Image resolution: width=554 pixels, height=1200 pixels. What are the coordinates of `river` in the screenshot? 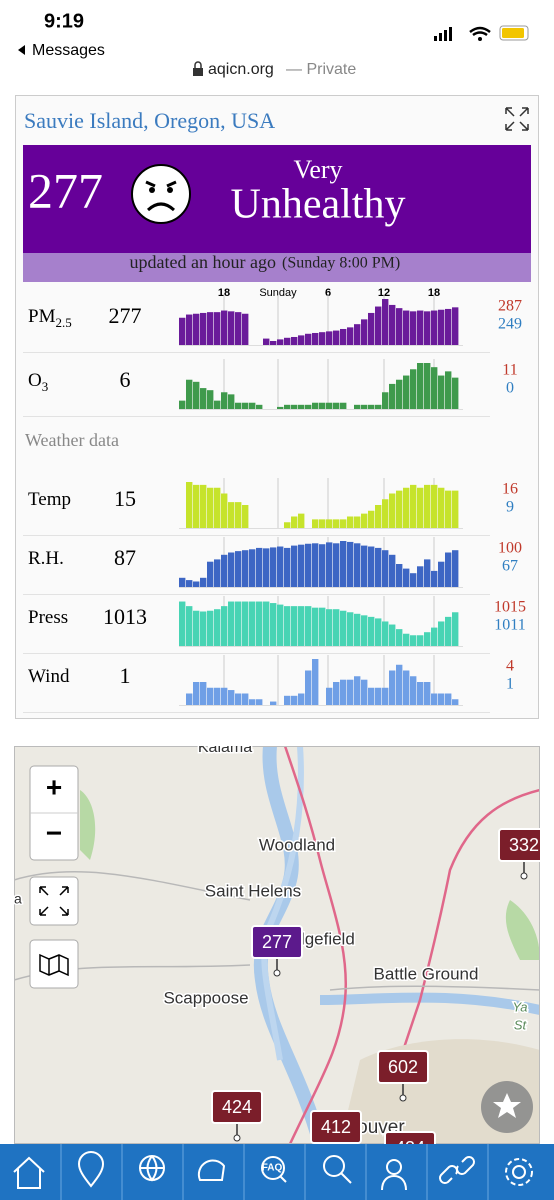 It's located at (429, 1003).